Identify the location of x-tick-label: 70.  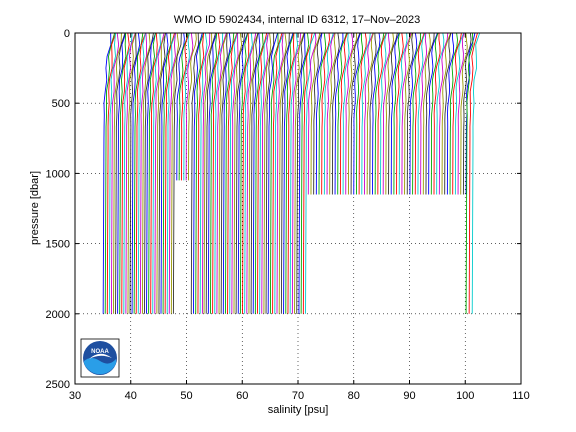
(298, 396).